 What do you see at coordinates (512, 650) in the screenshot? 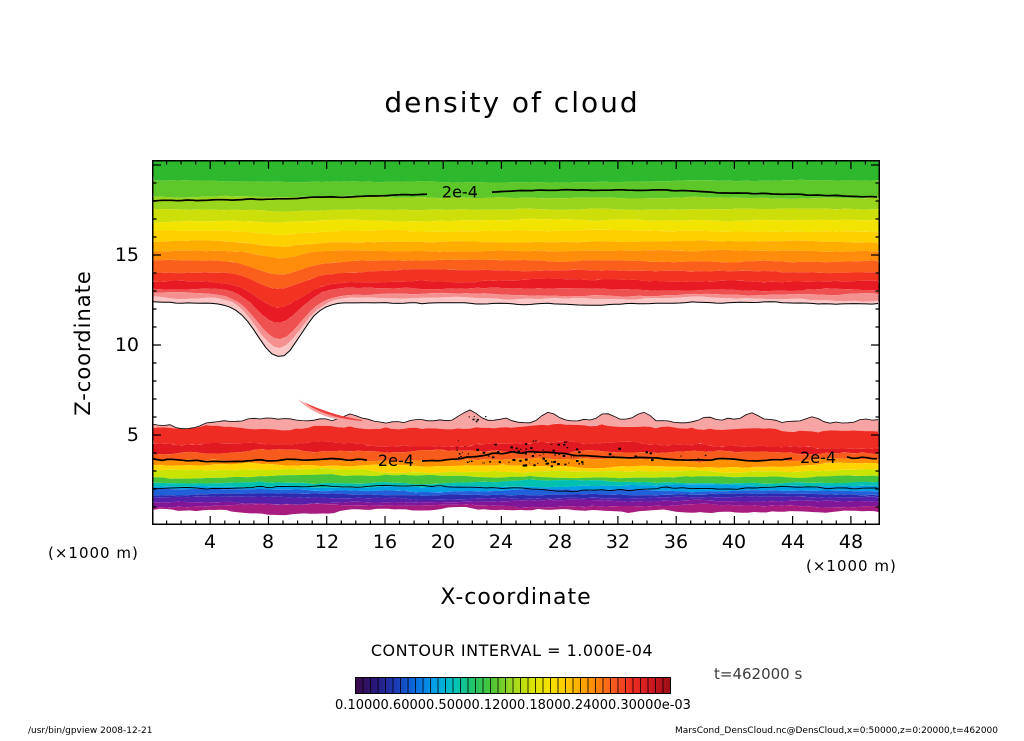
I see `contour-interval-text: CONTOUR INTERVAL = 1.000E-04` at bounding box center [512, 650].